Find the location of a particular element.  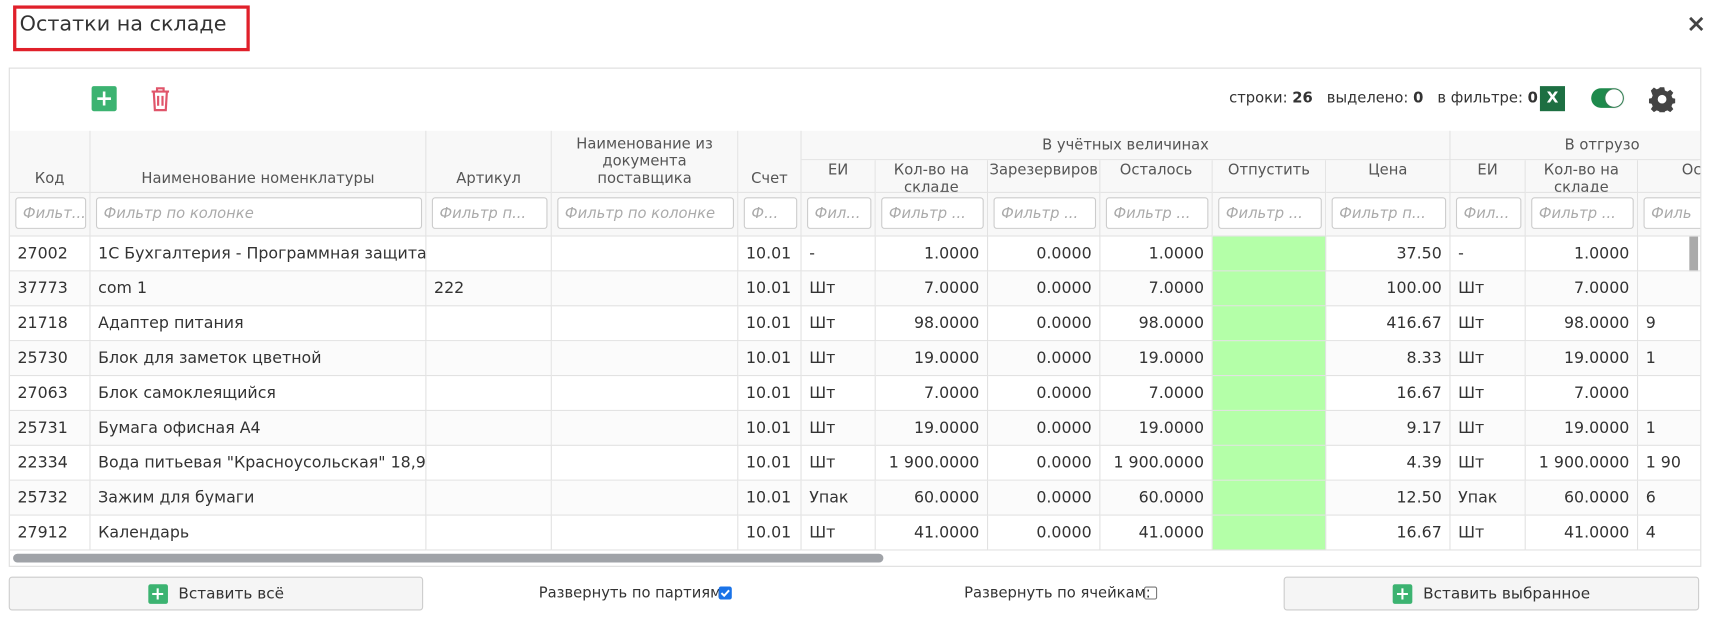

table-cell: 9 is located at coordinates (1669, 324).